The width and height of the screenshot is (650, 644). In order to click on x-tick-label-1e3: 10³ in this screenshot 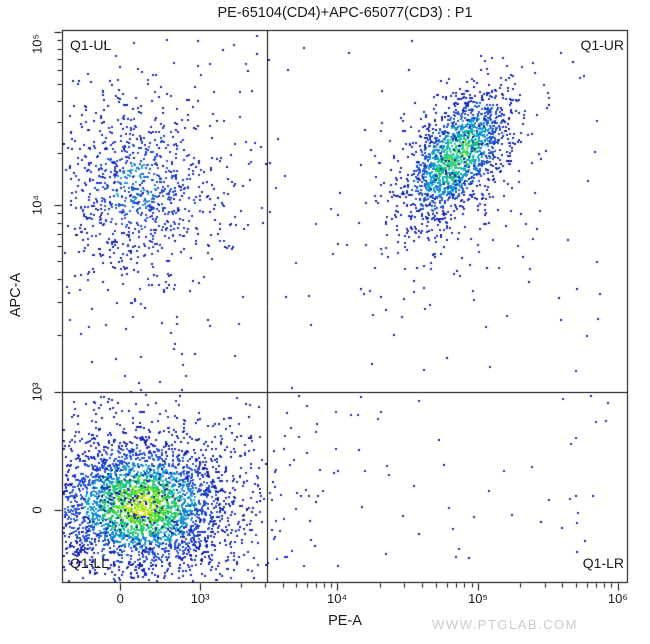, I will do `click(200, 598)`.